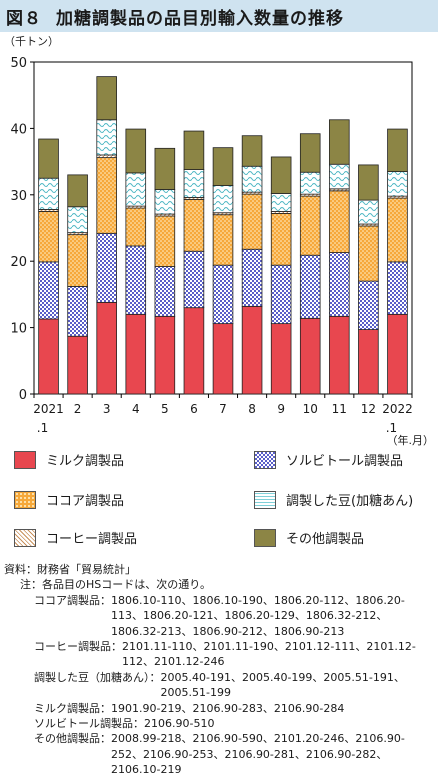 This screenshot has height=780, width=438. Describe the element at coordinates (72, 708) in the screenshot. I see `hs-item-label: ミルク調製品：` at that location.